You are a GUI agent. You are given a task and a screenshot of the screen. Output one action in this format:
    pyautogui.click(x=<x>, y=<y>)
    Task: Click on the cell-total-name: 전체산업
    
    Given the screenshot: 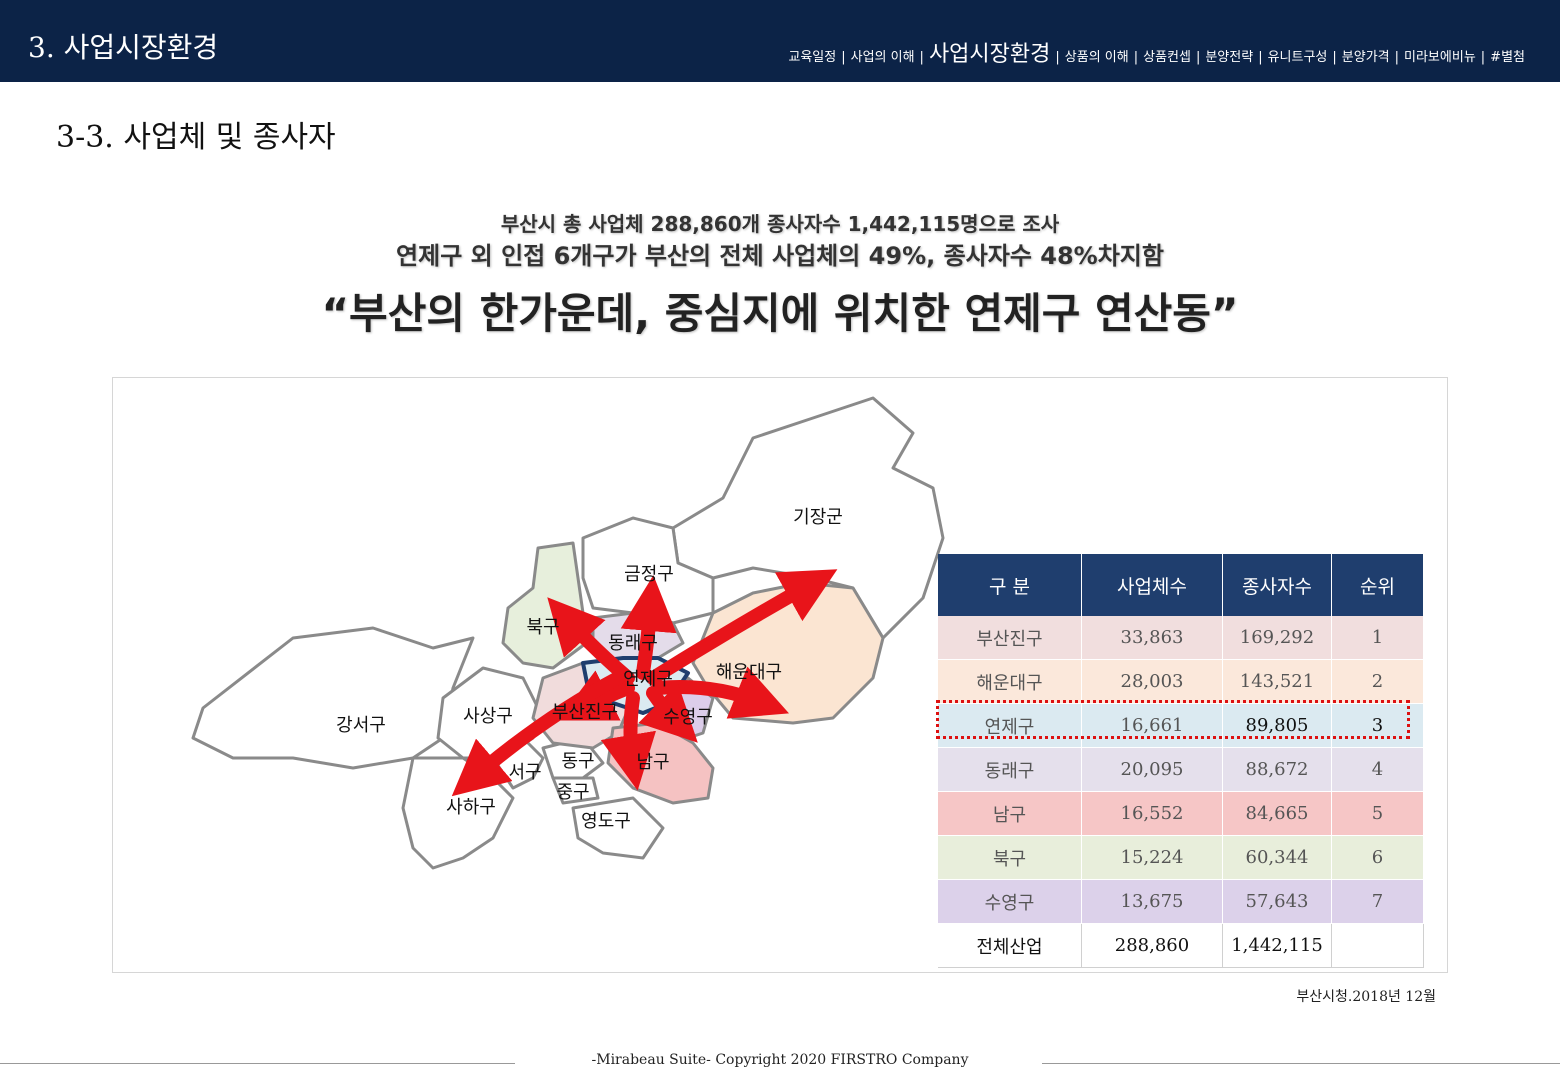 What is the action you would take?
    pyautogui.click(x=1010, y=945)
    